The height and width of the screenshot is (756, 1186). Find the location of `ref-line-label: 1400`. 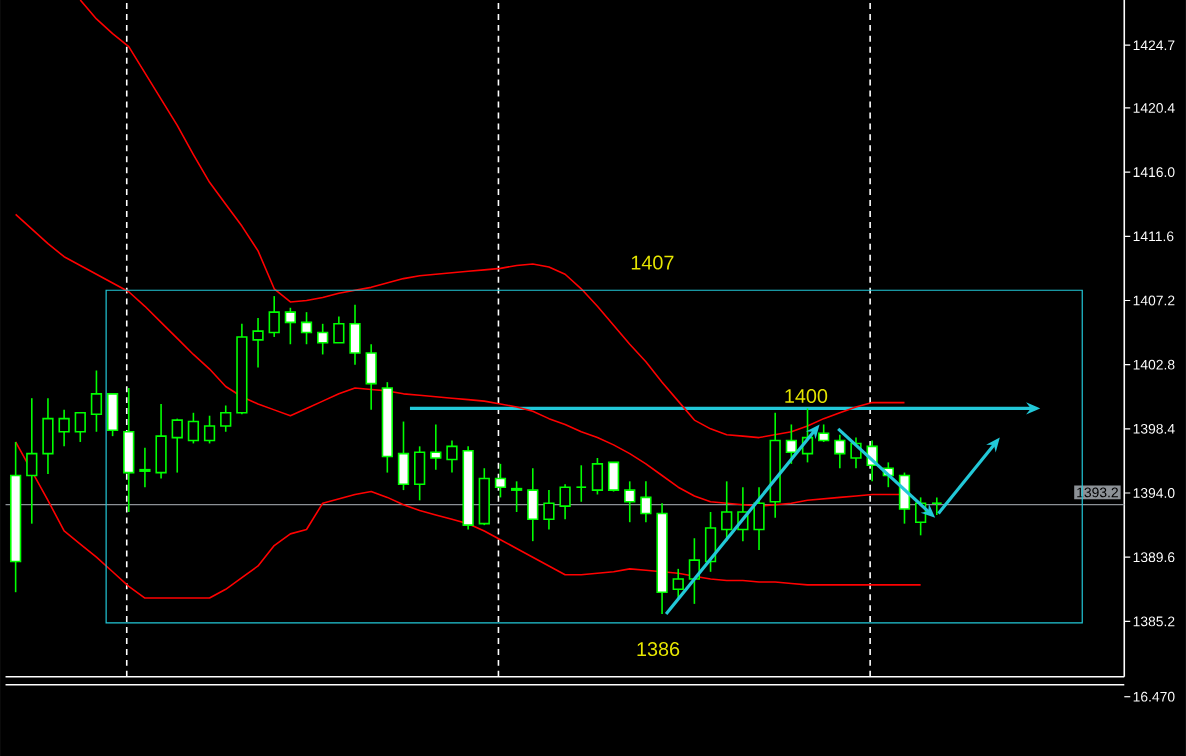

ref-line-label: 1400 is located at coordinates (806, 395).